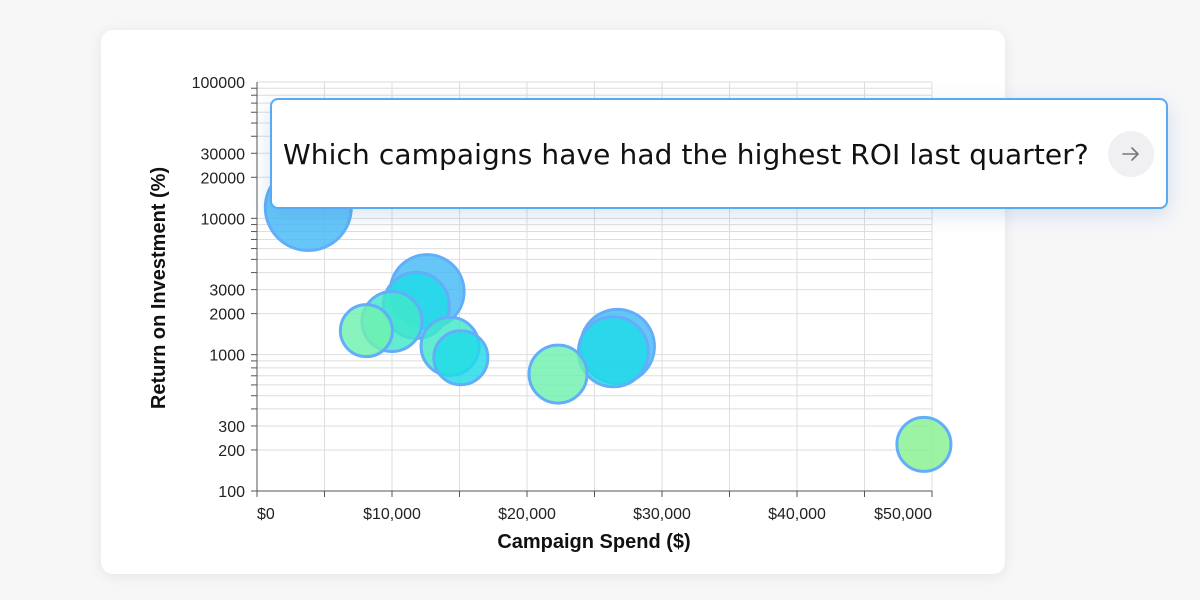 The width and height of the screenshot is (1200, 600). Describe the element at coordinates (159, 288) in the screenshot. I see `y-axis-title: Return on Investment (%)` at that location.